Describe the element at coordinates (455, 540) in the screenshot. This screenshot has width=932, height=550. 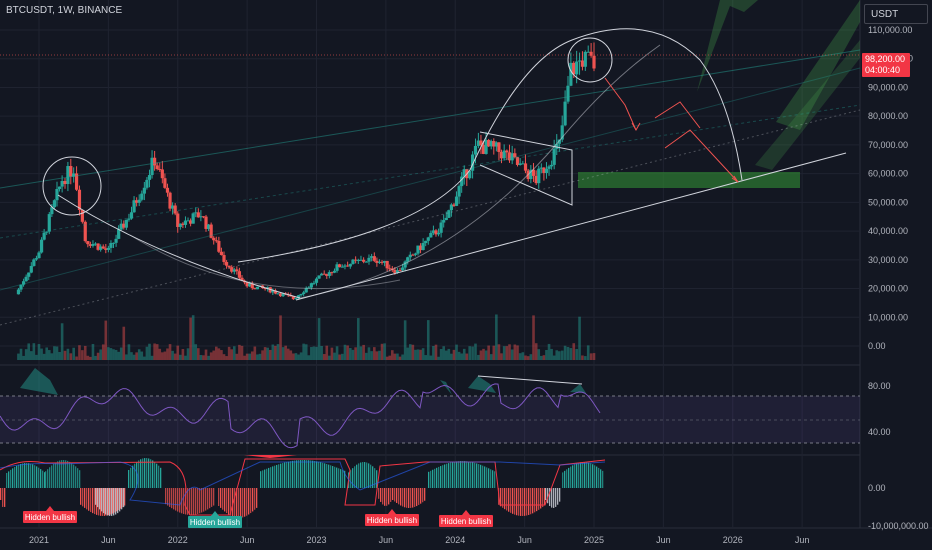
I see `time-tick-label: 2024` at that location.